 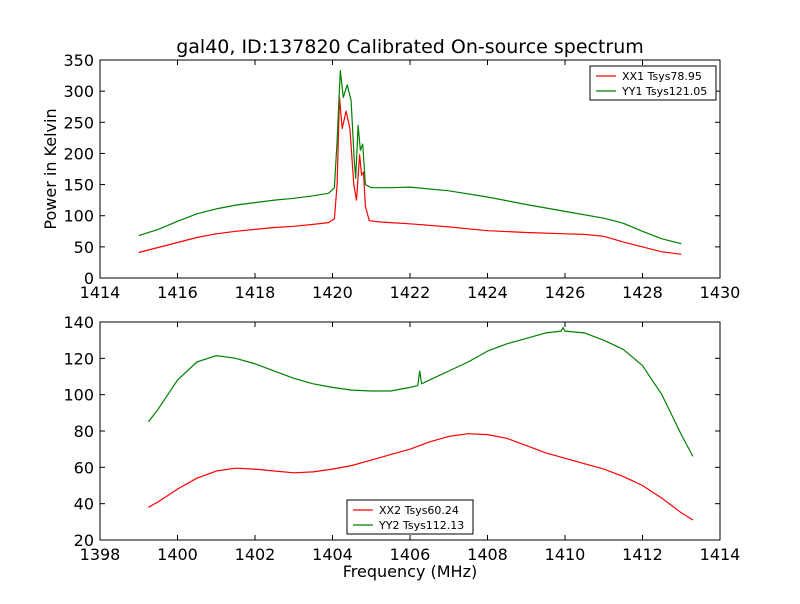 What do you see at coordinates (421, 477) in the screenshot?
I see `series-line-xx` at bounding box center [421, 477].